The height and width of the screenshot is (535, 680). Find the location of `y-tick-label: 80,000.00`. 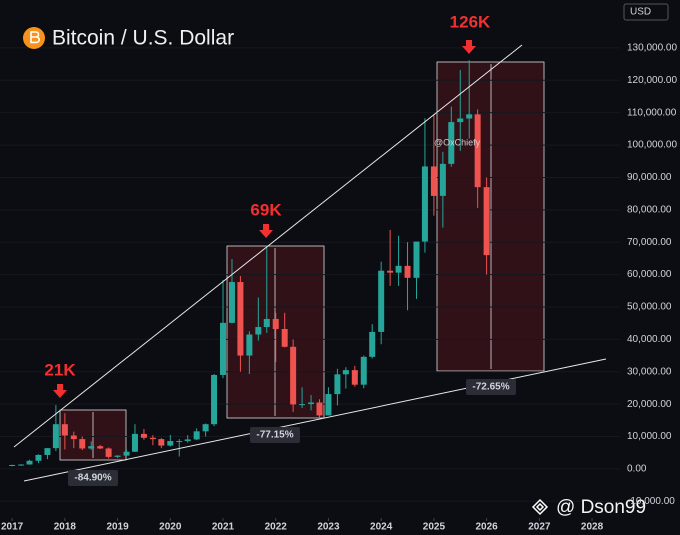

y-tick-label: 80,000.00 is located at coordinates (649, 209).